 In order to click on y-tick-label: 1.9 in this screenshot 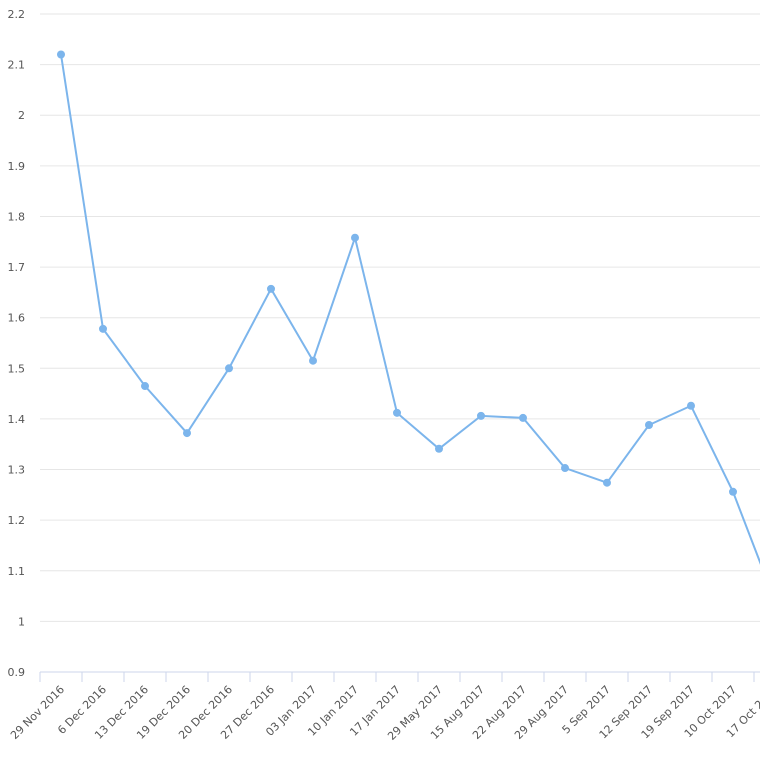, I will do `click(17, 166)`.